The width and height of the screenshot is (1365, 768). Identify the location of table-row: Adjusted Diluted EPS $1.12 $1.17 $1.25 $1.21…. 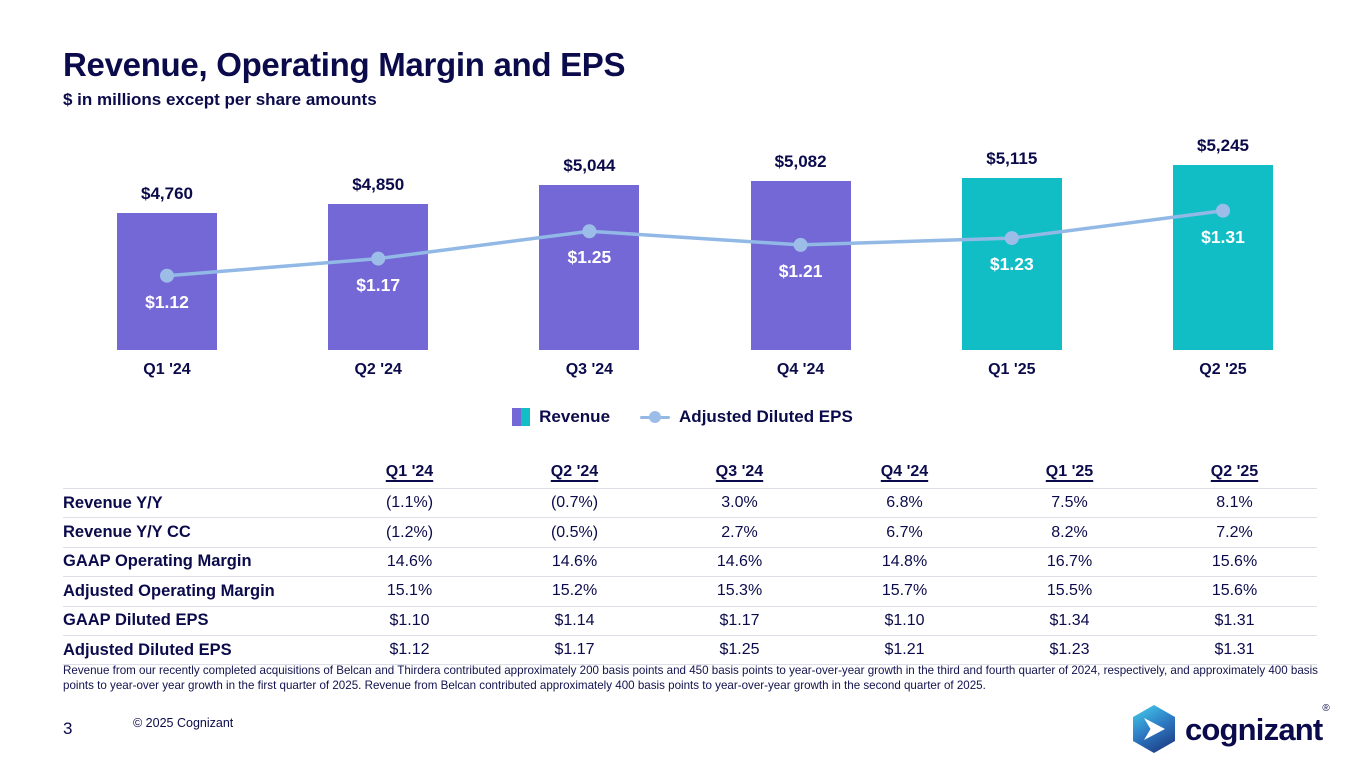
(690, 650).